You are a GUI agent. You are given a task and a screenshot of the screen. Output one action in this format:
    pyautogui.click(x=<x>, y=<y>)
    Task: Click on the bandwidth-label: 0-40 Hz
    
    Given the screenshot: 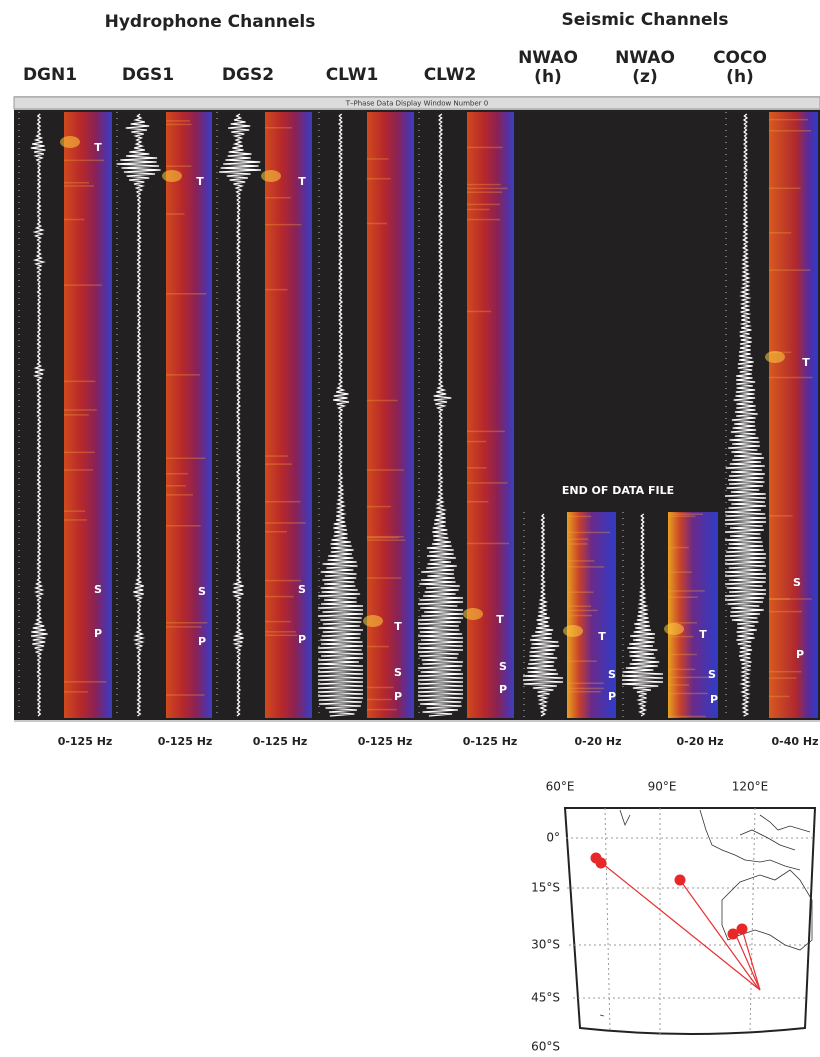 What is the action you would take?
    pyautogui.click(x=795, y=741)
    